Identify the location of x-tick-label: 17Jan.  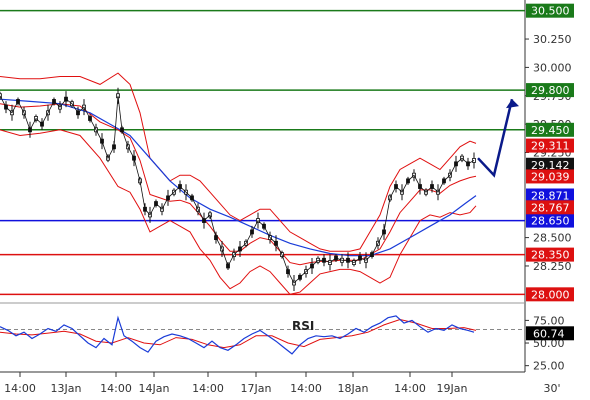
(256, 388).